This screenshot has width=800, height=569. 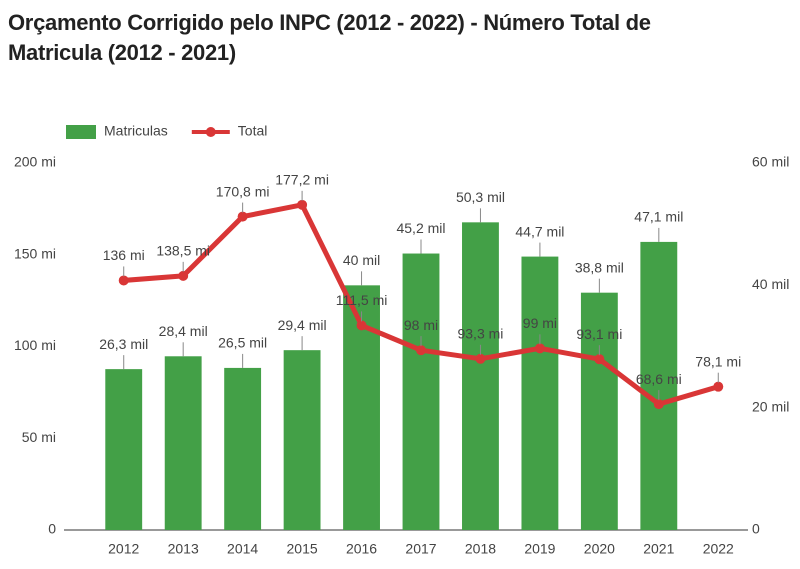 What do you see at coordinates (302, 549) in the screenshot?
I see `x-tick-label: 2015` at bounding box center [302, 549].